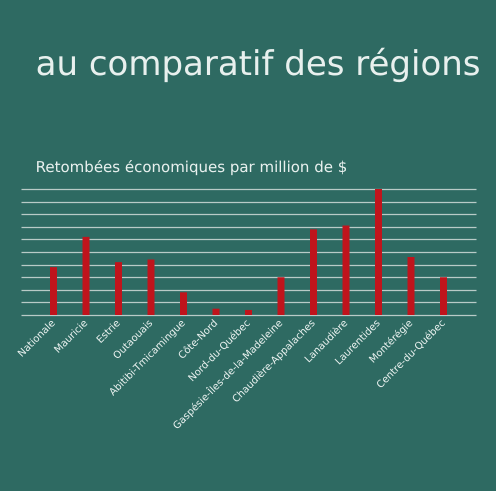  I want to click on chart-title: au comparatif des régions, so click(258, 64).